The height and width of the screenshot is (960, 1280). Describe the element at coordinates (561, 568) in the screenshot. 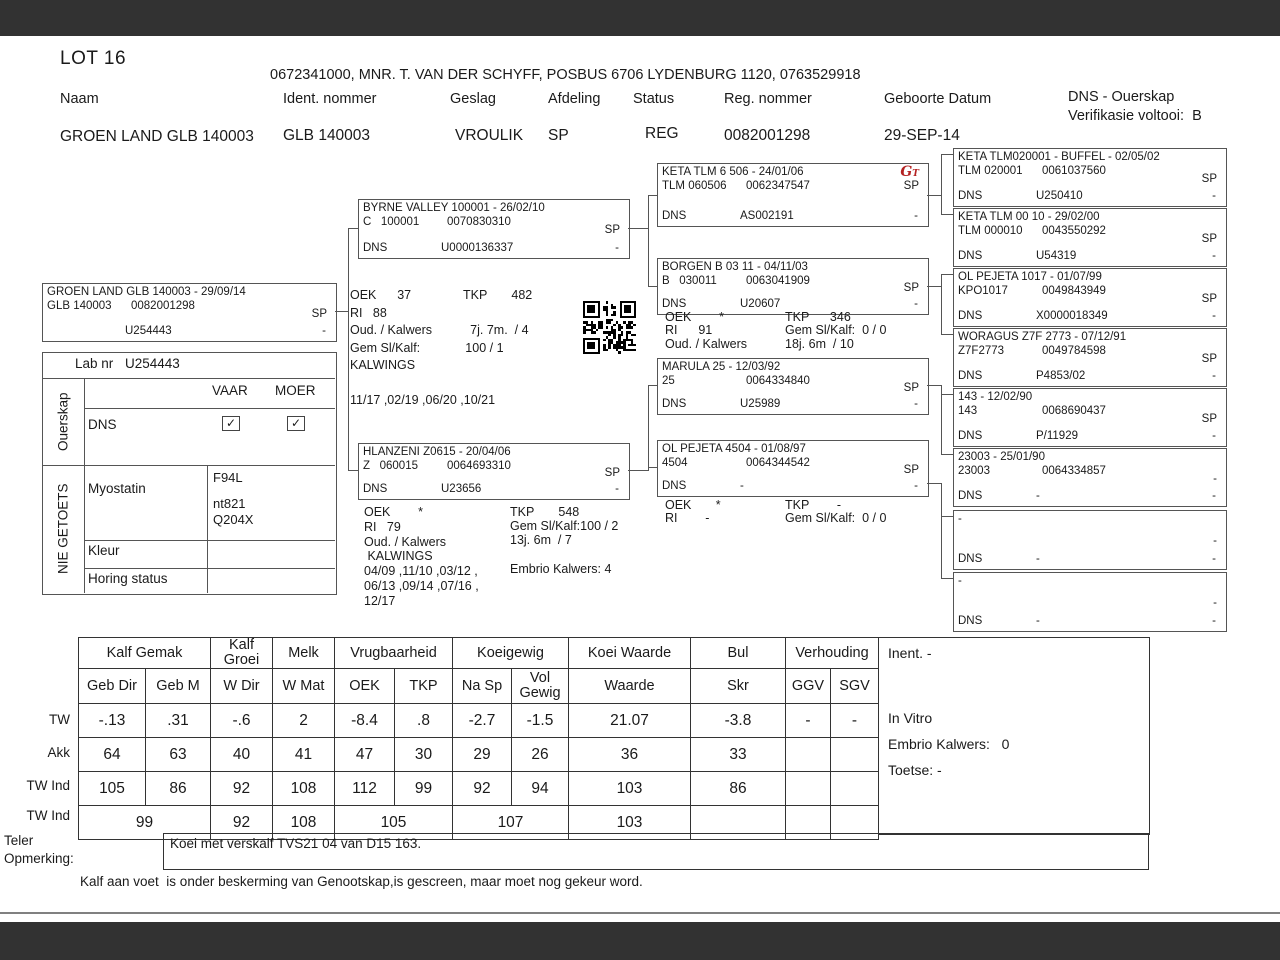

I see `stat-line: Embrio Kalwers: 4` at that location.